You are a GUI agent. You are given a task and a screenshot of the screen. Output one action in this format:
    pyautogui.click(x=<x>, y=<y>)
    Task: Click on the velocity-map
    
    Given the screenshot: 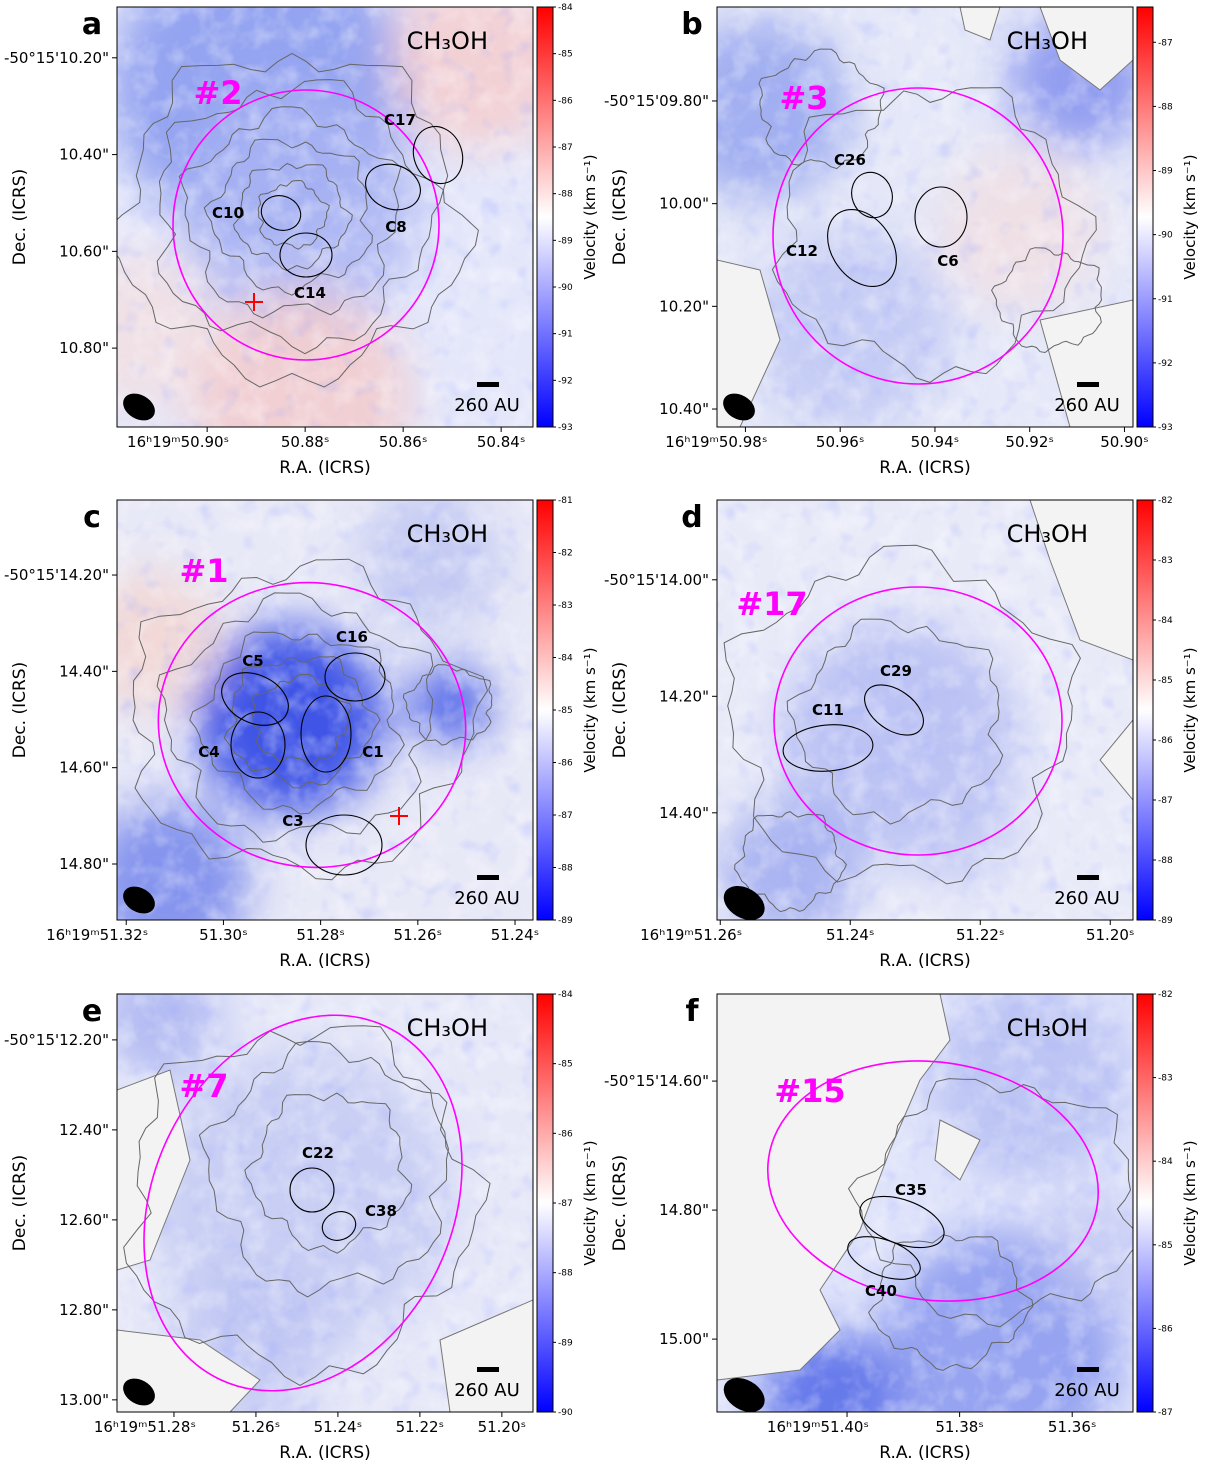 What is the action you would take?
    pyautogui.click(x=925, y=710)
    